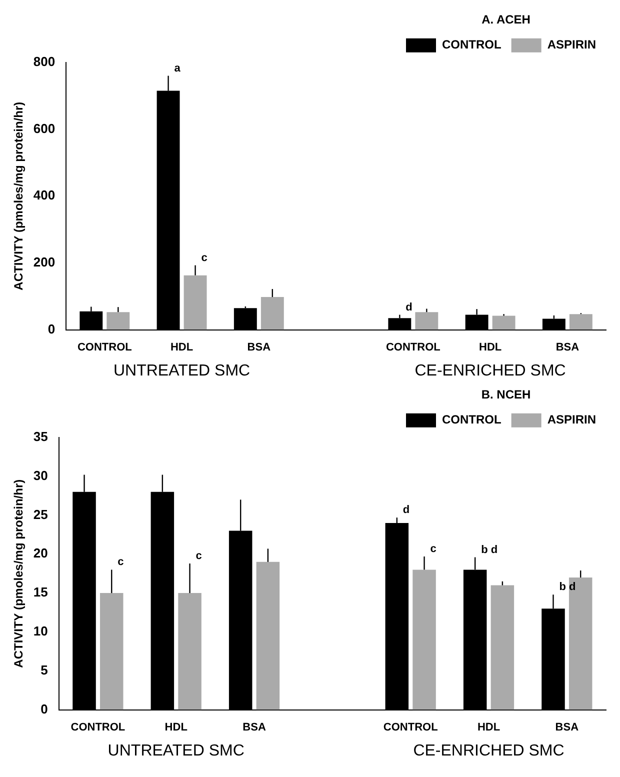 The image size is (620, 777). What do you see at coordinates (40, 553) in the screenshot?
I see `y-tick-label: 20` at bounding box center [40, 553].